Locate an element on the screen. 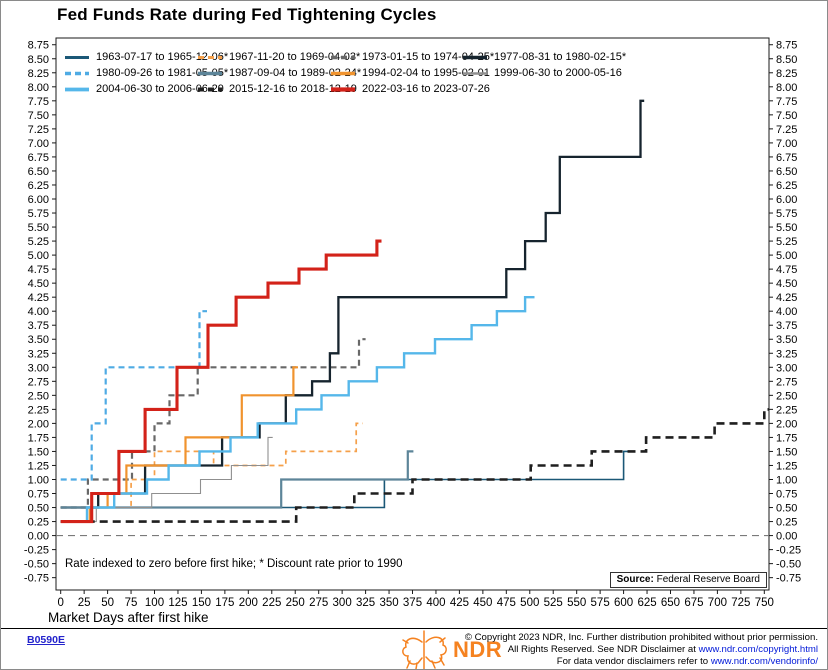 This screenshot has width=828, height=670. y-tick-label-left: 0.75 is located at coordinates (38, 495).